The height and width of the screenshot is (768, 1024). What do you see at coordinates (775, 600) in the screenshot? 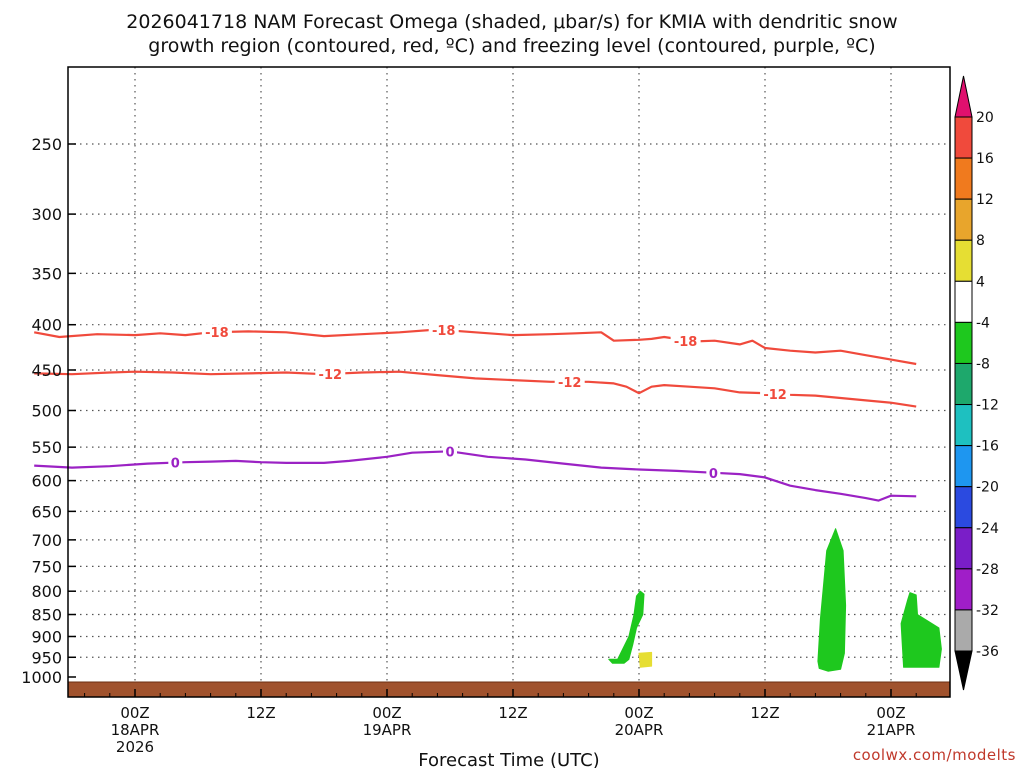
I see `omega-shading` at bounding box center [775, 600].